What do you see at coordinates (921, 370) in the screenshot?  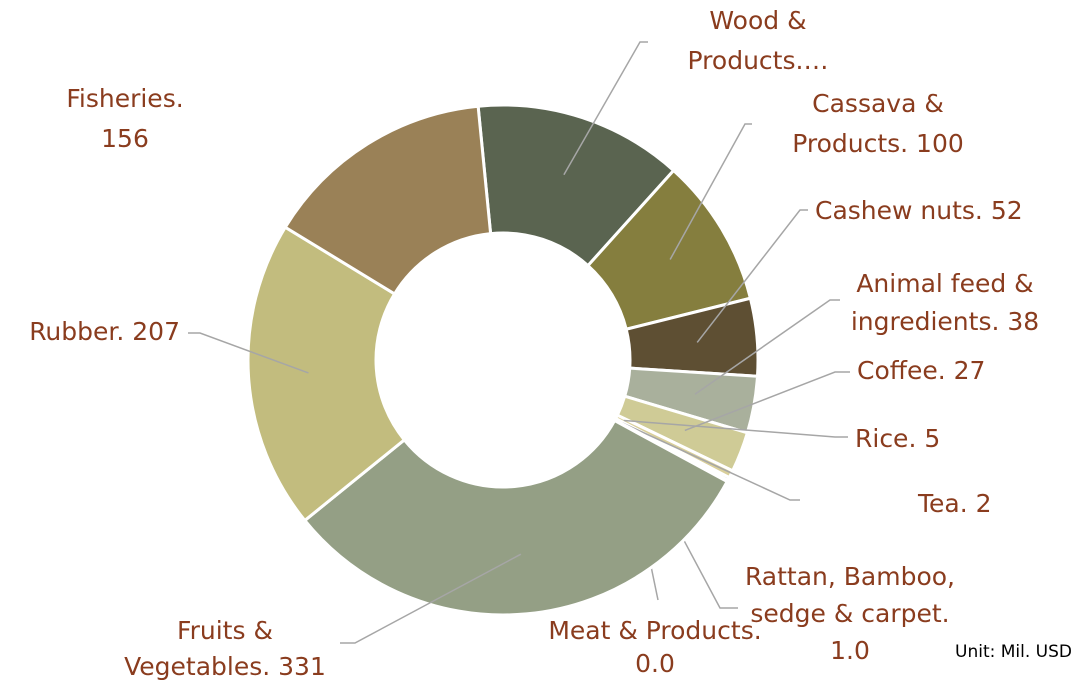 I see `slice-label: Coffee. 27` at bounding box center [921, 370].